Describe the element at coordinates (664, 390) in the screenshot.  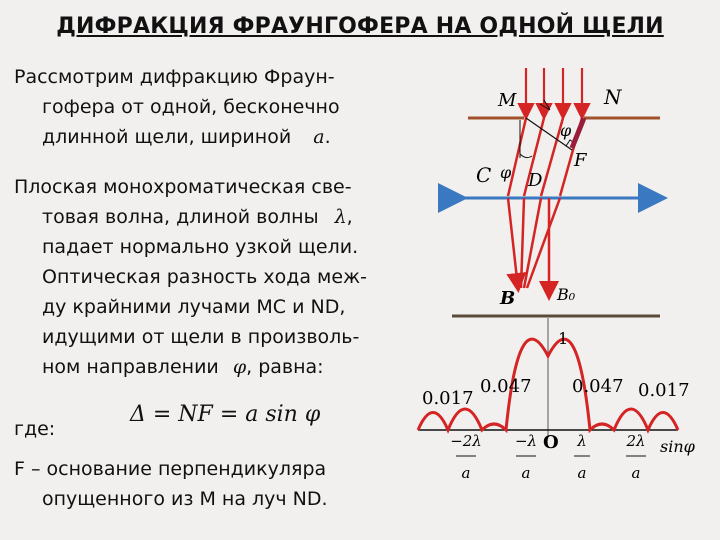
I see `peak-value-right-outer: 0.017` at that location.